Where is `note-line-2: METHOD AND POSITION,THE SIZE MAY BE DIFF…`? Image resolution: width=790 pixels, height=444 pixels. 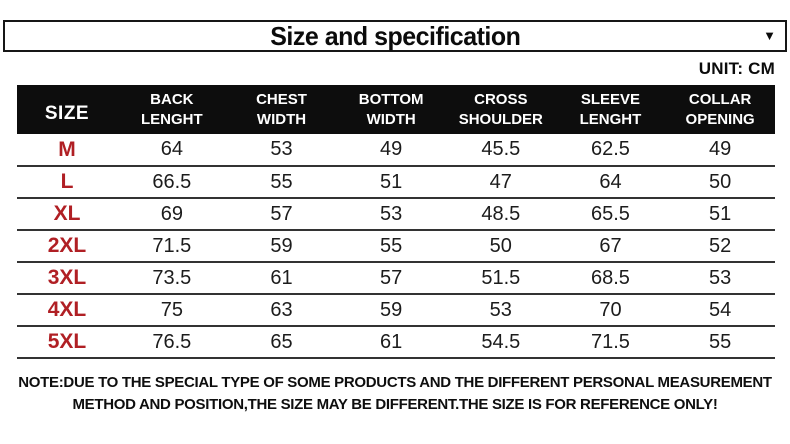 note-line-2: METHOD AND POSITION,THE SIZE MAY BE DIFF… is located at coordinates (395, 404).